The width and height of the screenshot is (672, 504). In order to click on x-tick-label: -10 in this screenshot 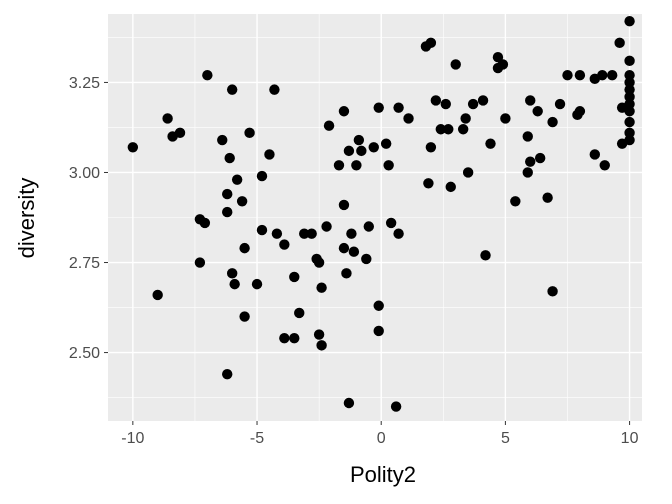, I will do `click(132, 438)`.